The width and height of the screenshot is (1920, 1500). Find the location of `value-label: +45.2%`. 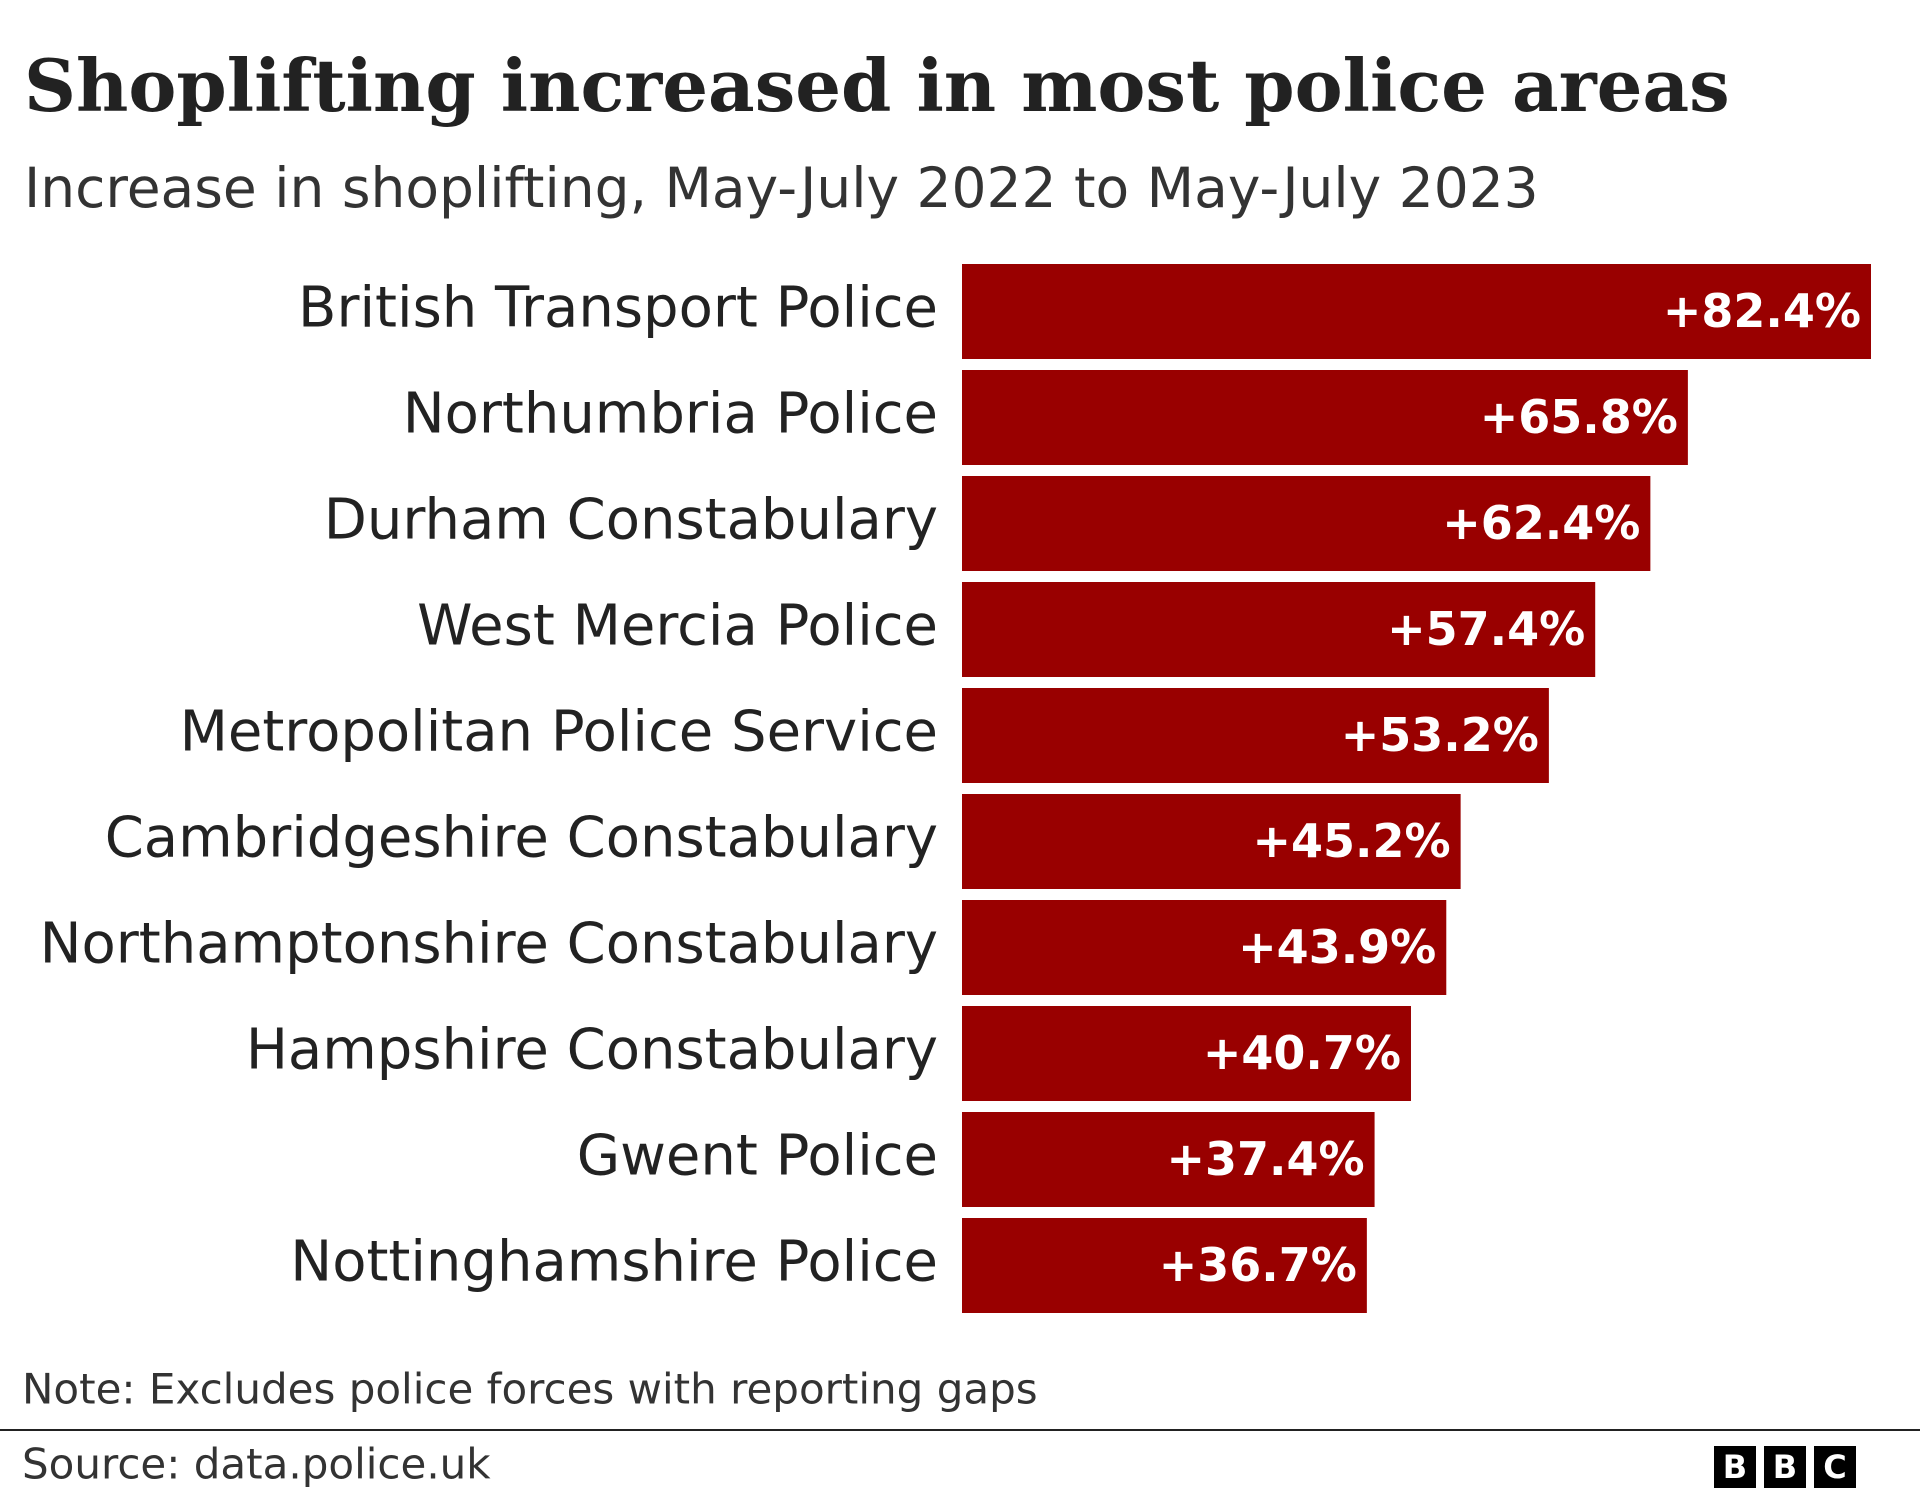

value-label: +45.2% is located at coordinates (1351, 841).